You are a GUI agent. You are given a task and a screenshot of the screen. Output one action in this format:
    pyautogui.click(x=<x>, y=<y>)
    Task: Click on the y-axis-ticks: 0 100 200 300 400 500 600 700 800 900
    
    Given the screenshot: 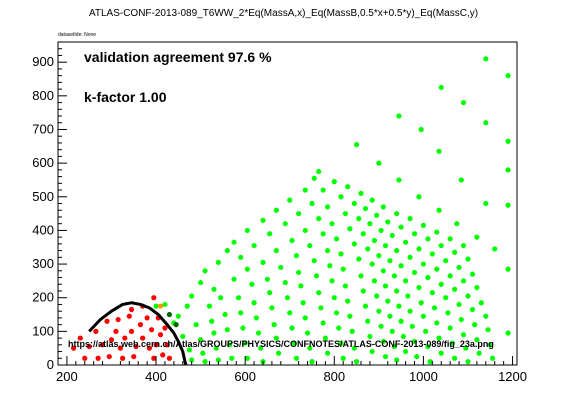 What is the action you would take?
    pyautogui.click(x=49, y=206)
    